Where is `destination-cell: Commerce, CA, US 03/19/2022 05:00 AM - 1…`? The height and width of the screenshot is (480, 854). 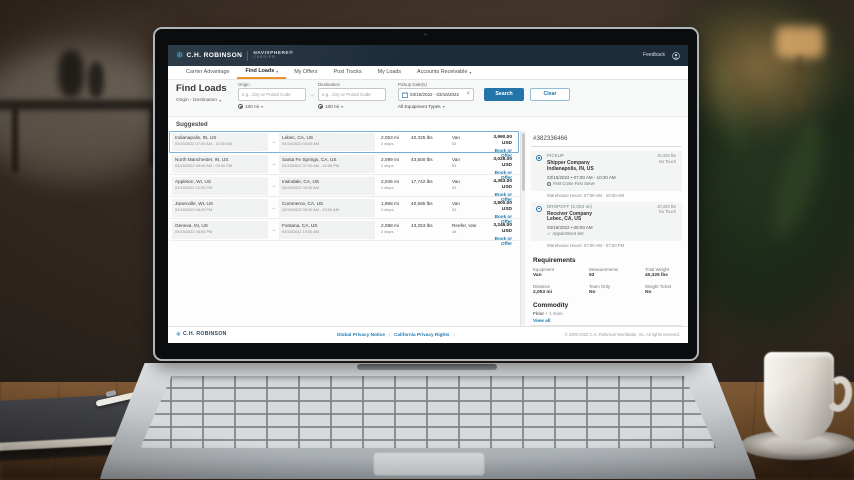 destination-cell: Commerce, CA, US 03/19/2022 05:00 AM - 1… is located at coordinates (327, 208).